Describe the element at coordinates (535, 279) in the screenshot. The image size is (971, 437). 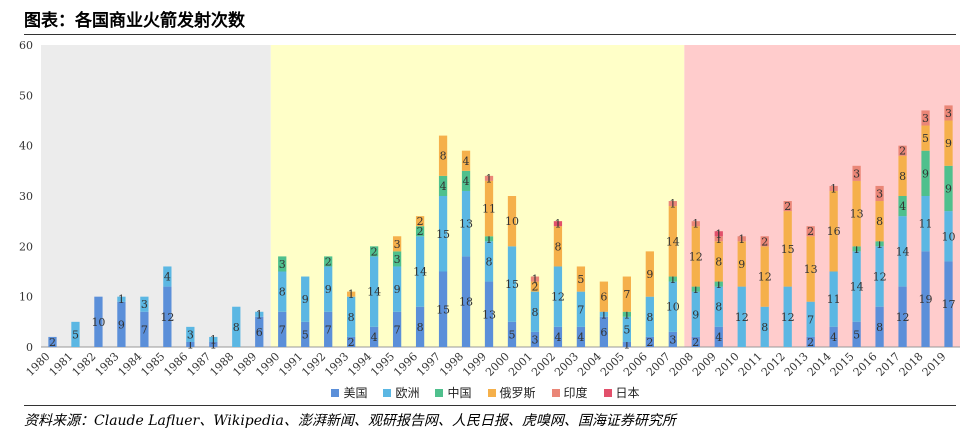
I see `bar-2001-印度` at that location.